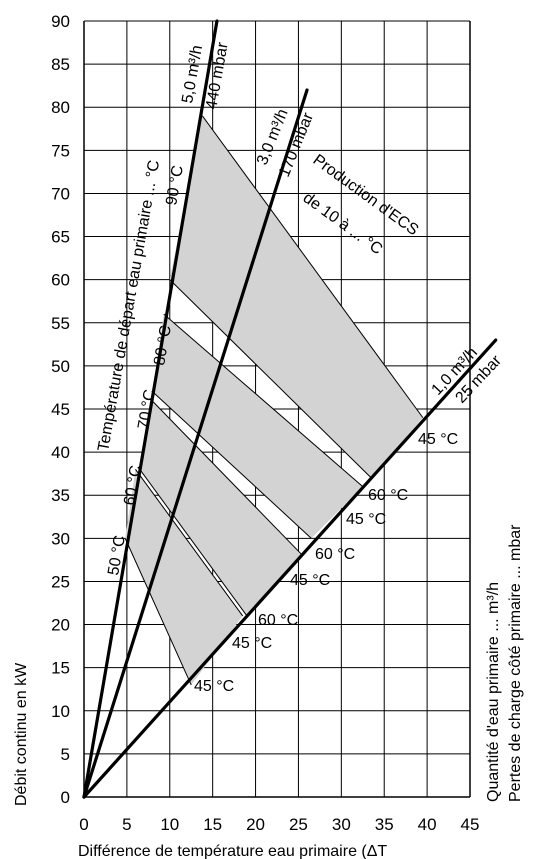  I want to click on y-tick-label: 20, so click(60, 625).